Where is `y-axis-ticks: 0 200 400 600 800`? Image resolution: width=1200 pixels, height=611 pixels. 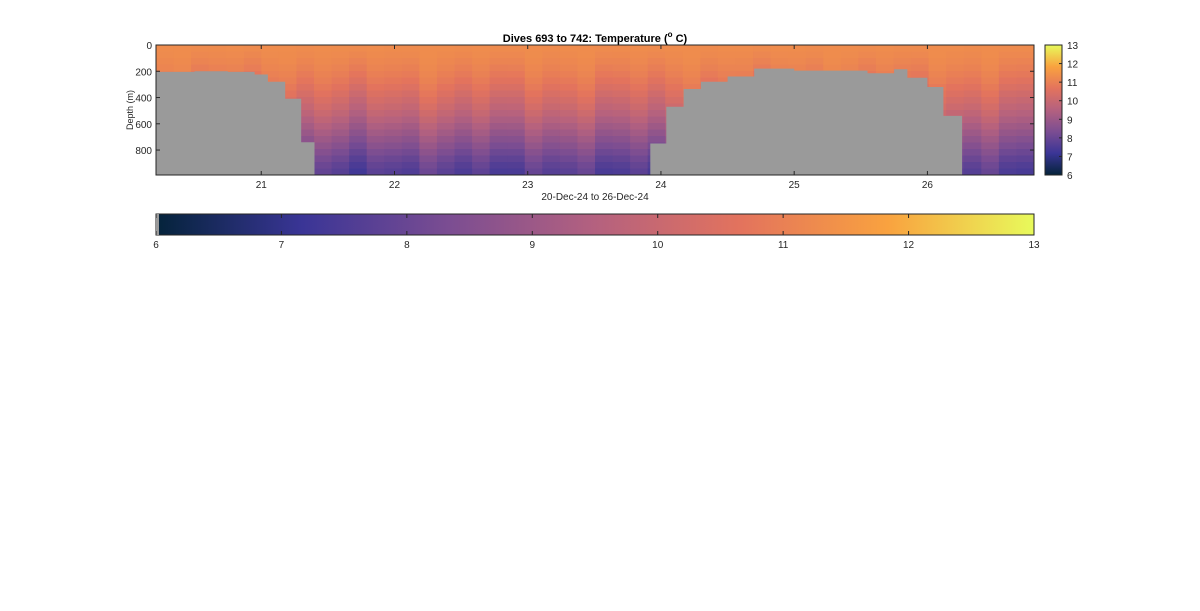
y-axis-ticks: 0 200 400 600 800 is located at coordinates (584, 99).